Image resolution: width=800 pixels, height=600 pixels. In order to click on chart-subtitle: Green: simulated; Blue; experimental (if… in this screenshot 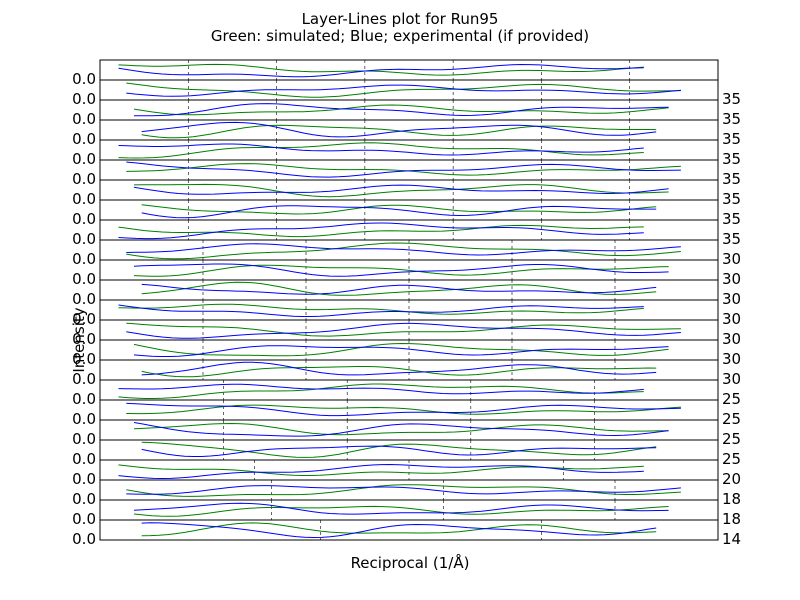, I will do `click(400, 36)`.